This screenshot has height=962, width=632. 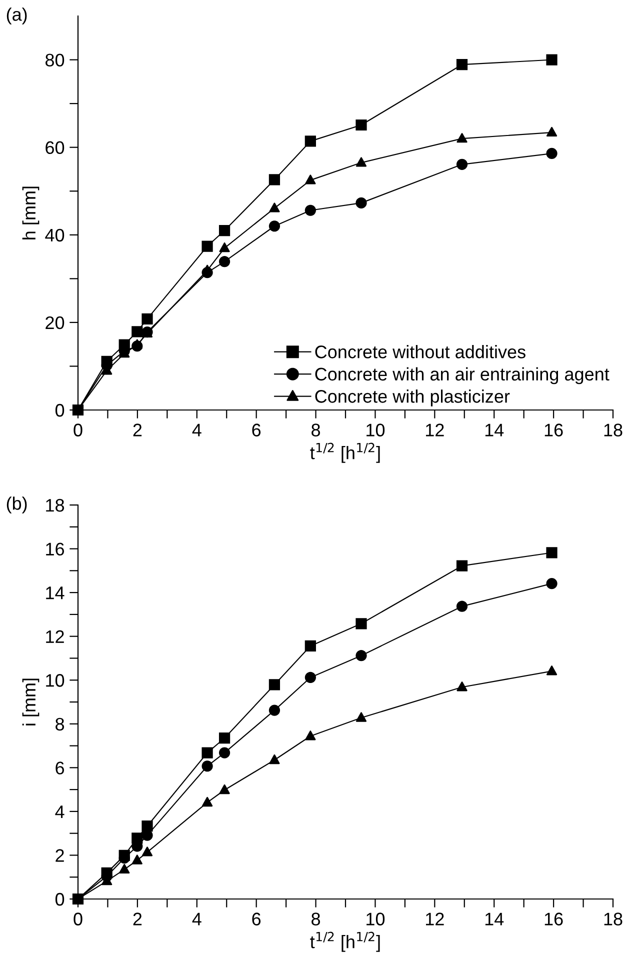 What do you see at coordinates (16, 505) in the screenshot?
I see `chart-title: (b)` at bounding box center [16, 505].